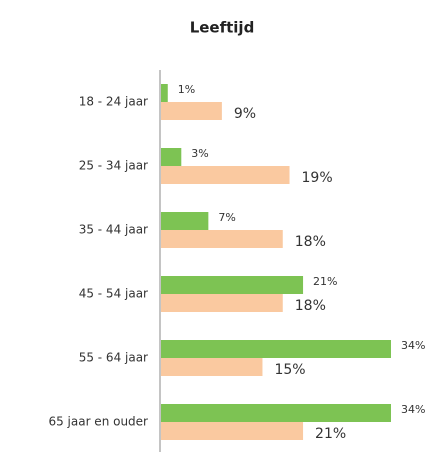  Describe the element at coordinates (113, 102) in the screenshot. I see `y-tick-label: 18 - 24 jaar` at that location.